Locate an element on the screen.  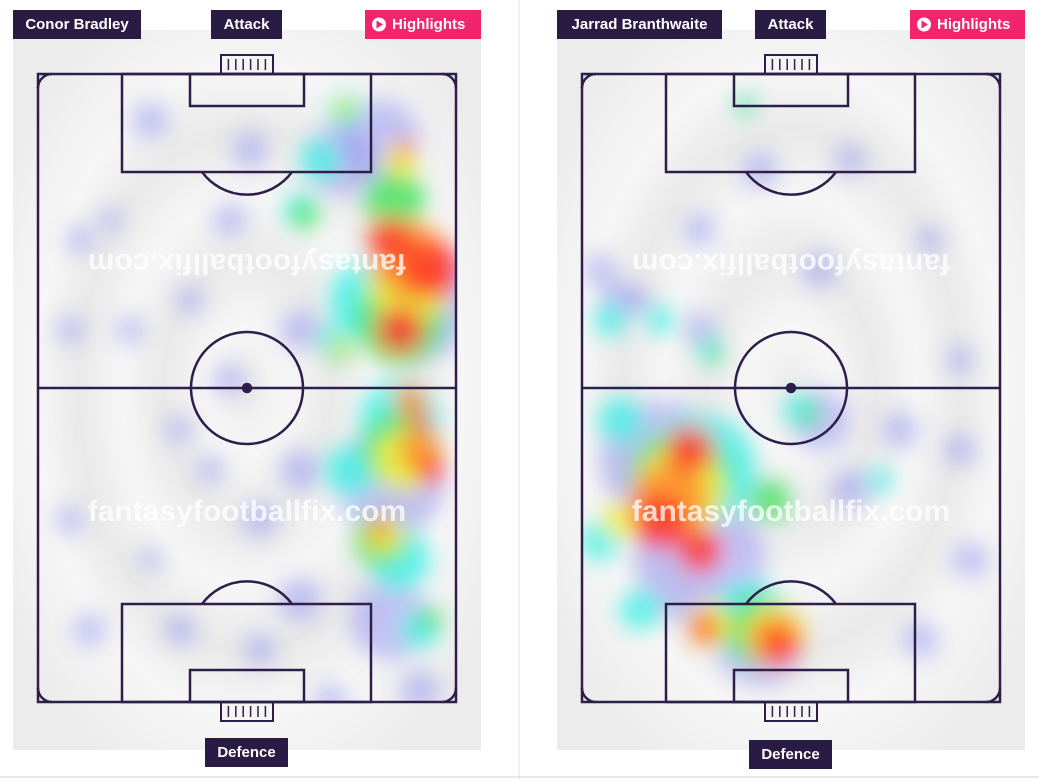
centre-circle is located at coordinates (791, 388).